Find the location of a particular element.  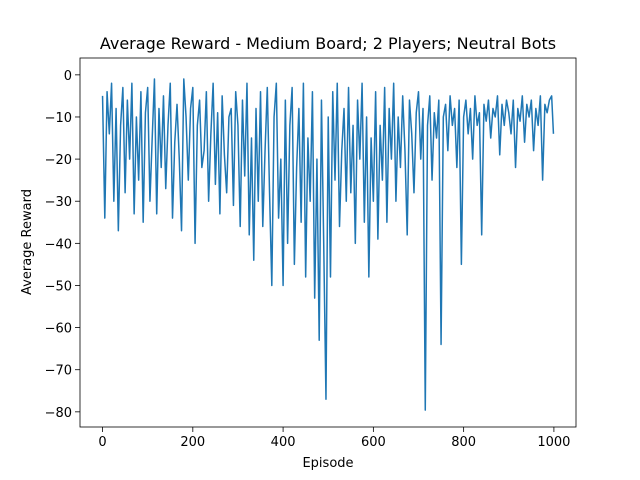

y-tick-label: −80 is located at coordinates (58, 413).